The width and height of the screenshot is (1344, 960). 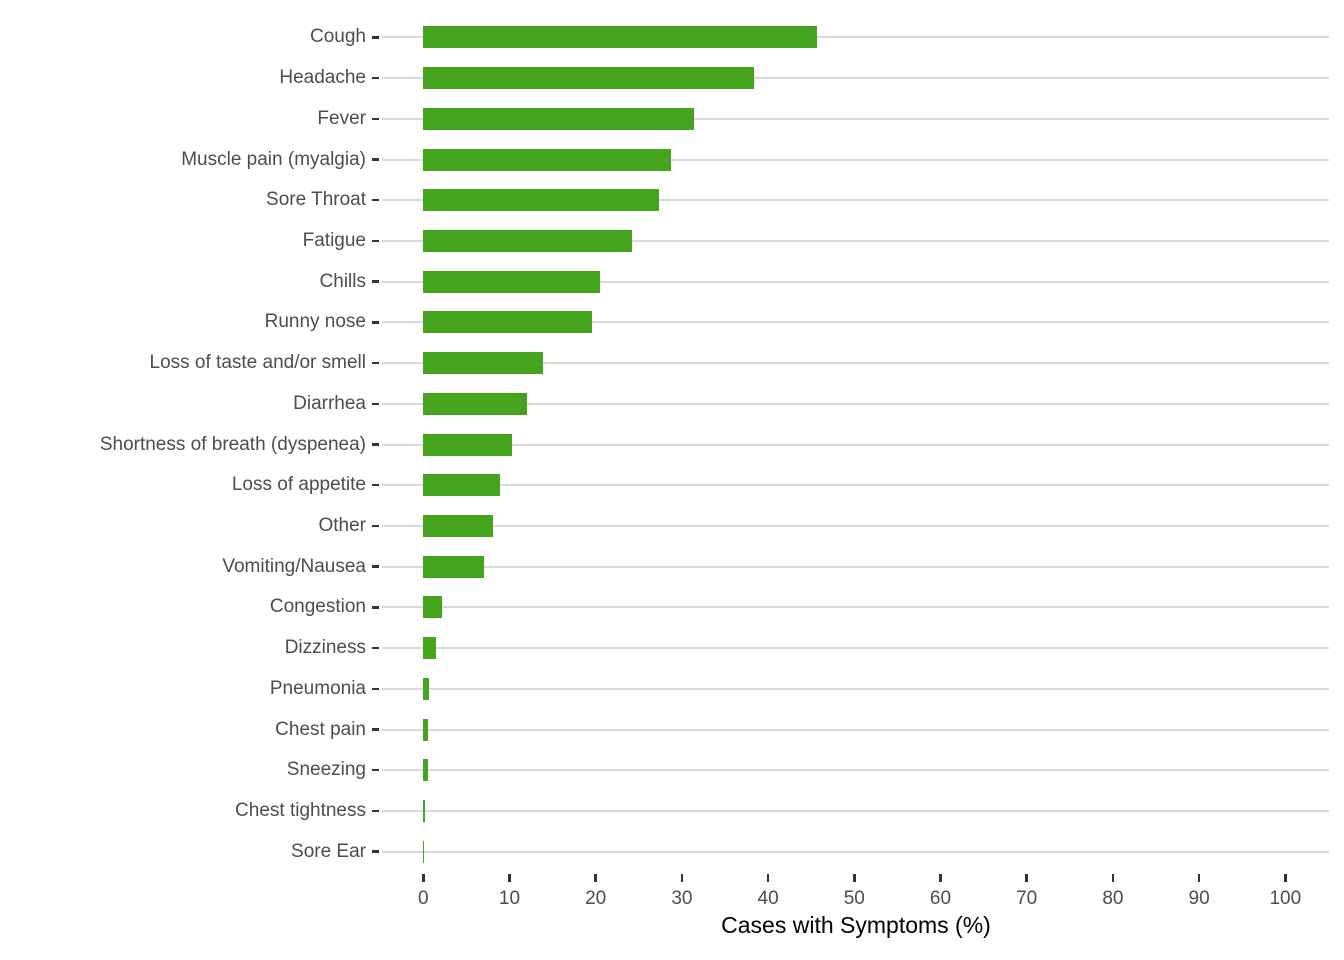 I want to click on y-axis-label: Dizziness, so click(x=325, y=648).